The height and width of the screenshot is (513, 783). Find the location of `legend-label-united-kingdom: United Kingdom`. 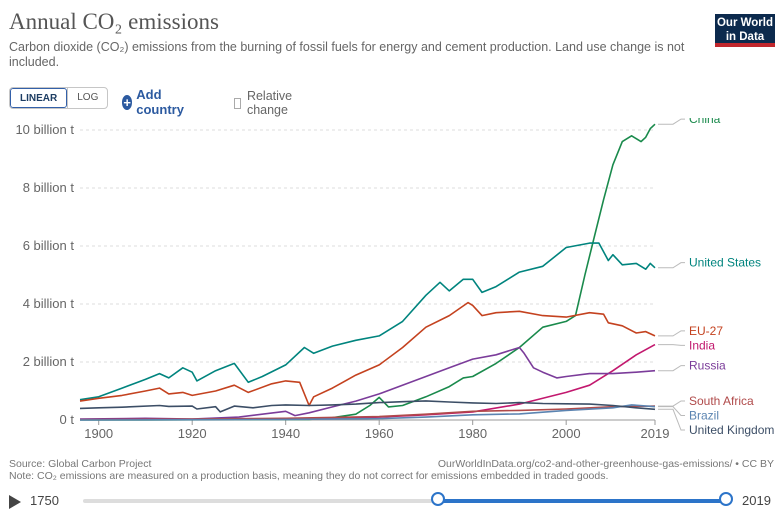

legend-label-united-kingdom: United Kingdom is located at coordinates (731, 430).